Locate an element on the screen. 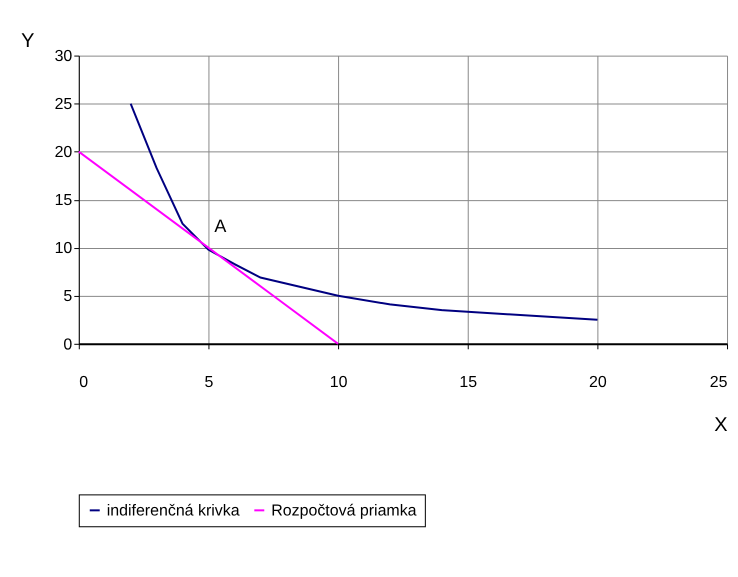 This screenshot has height=577, width=738. line-series is located at coordinates (209, 247).